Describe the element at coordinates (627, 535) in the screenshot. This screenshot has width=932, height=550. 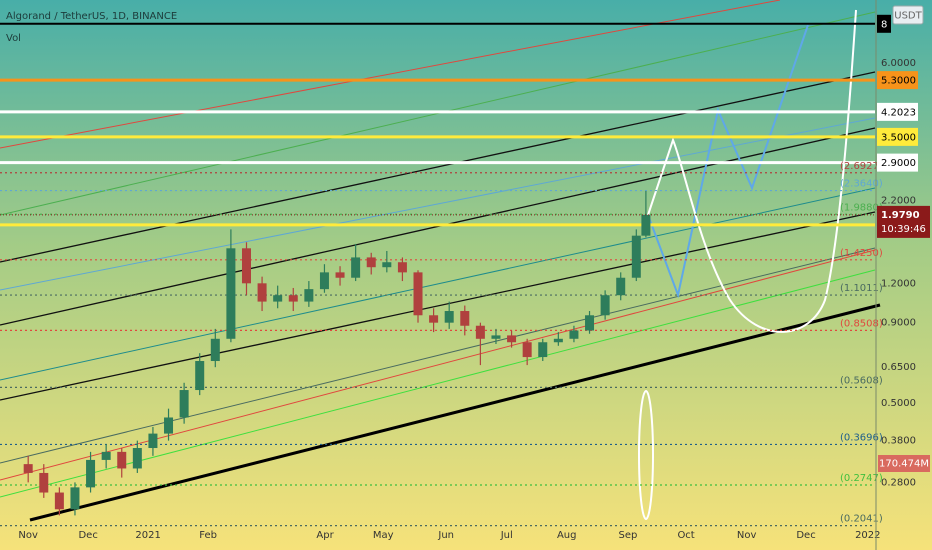
I see `x-tick-label: Sep` at that location.